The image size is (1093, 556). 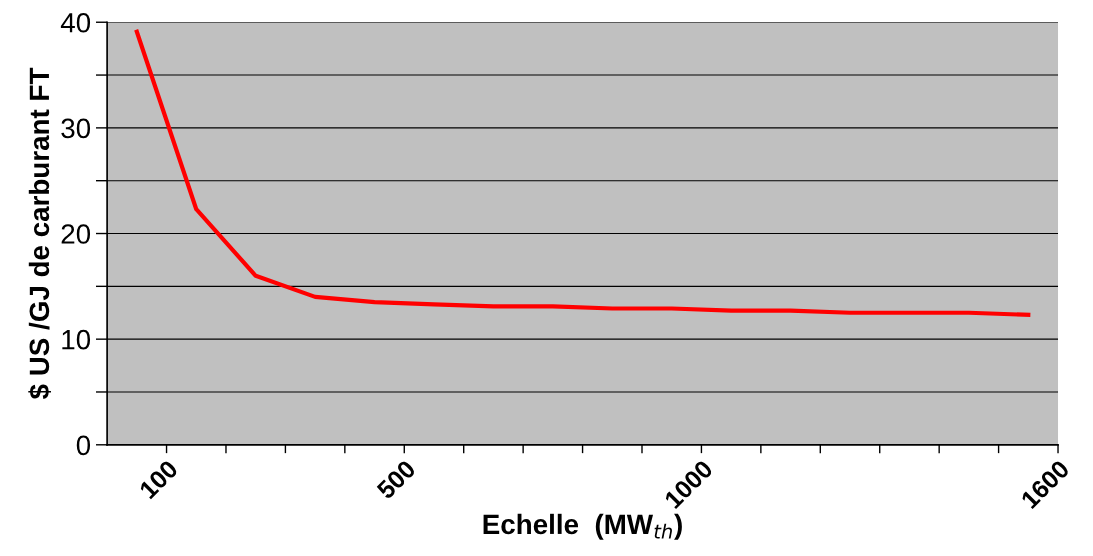 What do you see at coordinates (83, 445) in the screenshot?
I see `y-tick-label: 0` at bounding box center [83, 445].